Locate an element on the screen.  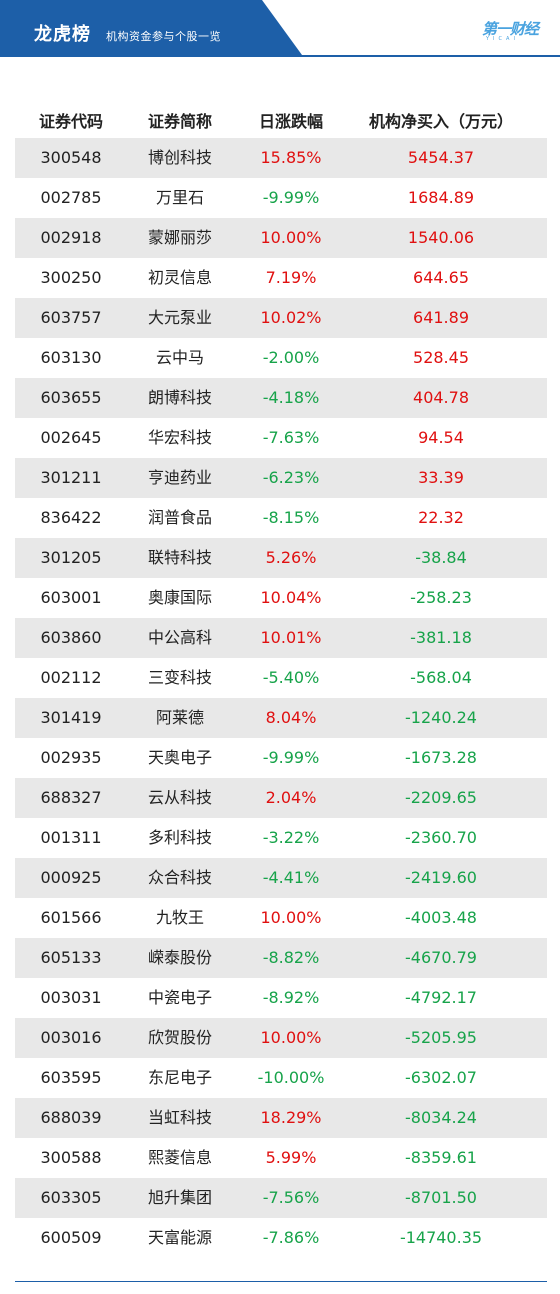
cell-name: 九牧王 is located at coordinates (180, 917).